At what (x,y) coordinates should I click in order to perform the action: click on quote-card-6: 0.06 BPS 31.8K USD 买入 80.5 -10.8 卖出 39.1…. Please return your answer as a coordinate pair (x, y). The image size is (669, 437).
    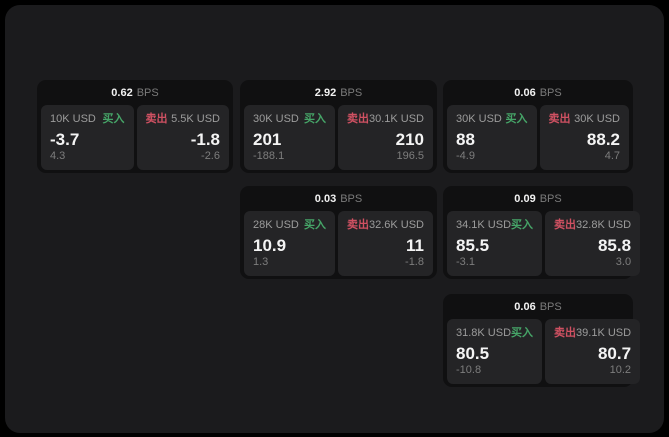
    Looking at the image, I should click on (542, 341).